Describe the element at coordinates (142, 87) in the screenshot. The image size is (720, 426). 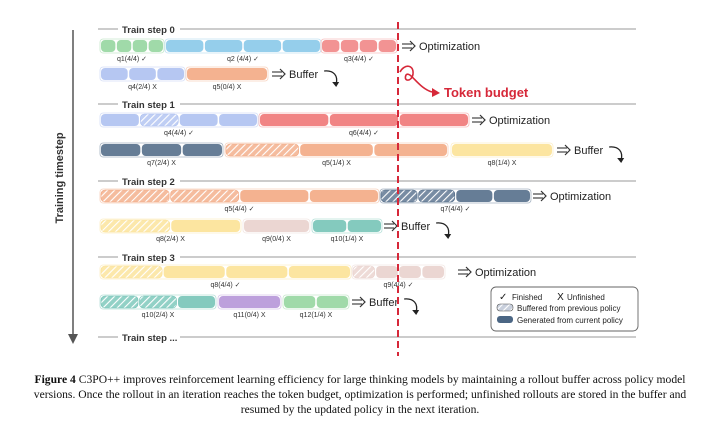
I see `rollout-label: q4(2/4) X` at that location.